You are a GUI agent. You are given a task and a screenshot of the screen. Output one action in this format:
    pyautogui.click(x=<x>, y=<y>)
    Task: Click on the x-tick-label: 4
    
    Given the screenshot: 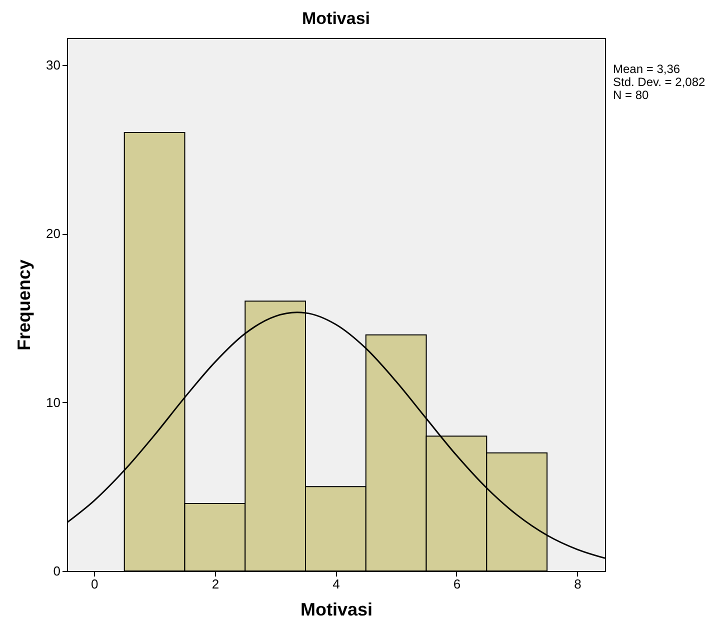 What is the action you would take?
    pyautogui.click(x=336, y=584)
    